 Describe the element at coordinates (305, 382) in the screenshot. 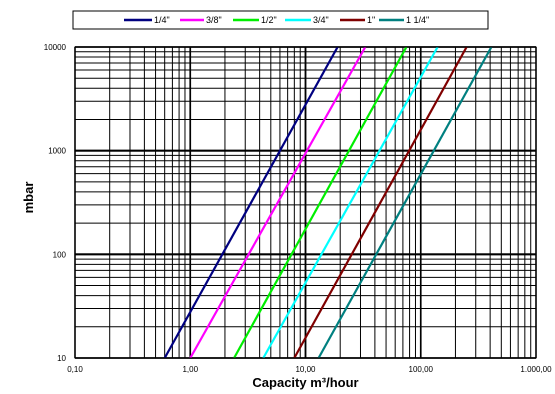

I see `x-axis-title: Capacity m³/hour` at that location.